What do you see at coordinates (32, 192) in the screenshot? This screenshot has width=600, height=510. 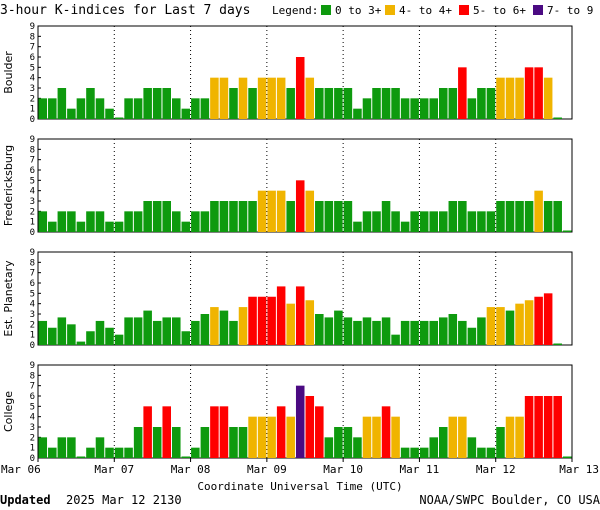 I see `y-tick-label: 4` at bounding box center [32, 192].